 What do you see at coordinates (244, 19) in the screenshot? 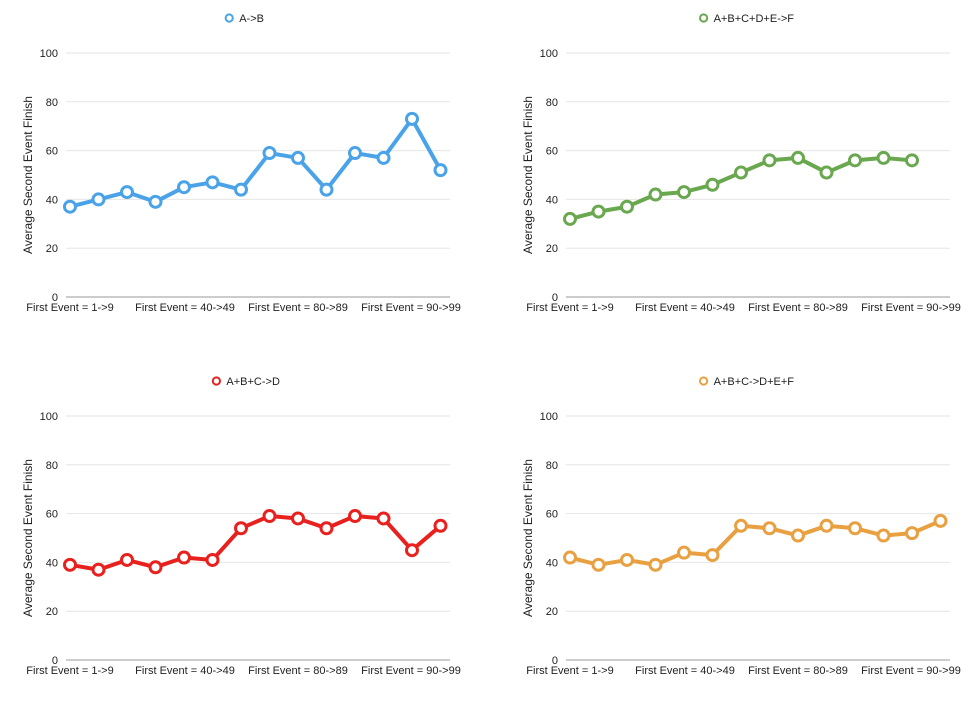
I see `legend: A->B` at bounding box center [244, 19].